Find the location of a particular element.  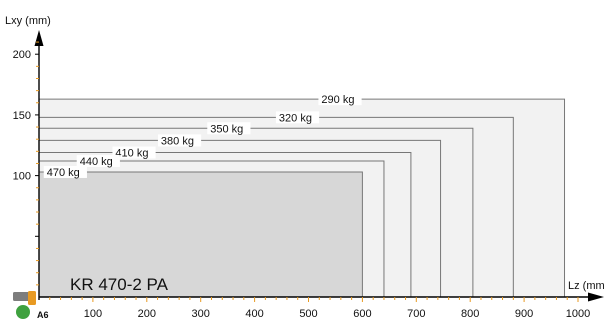

load-label-bg-290-kg is located at coordinates (340, 99).